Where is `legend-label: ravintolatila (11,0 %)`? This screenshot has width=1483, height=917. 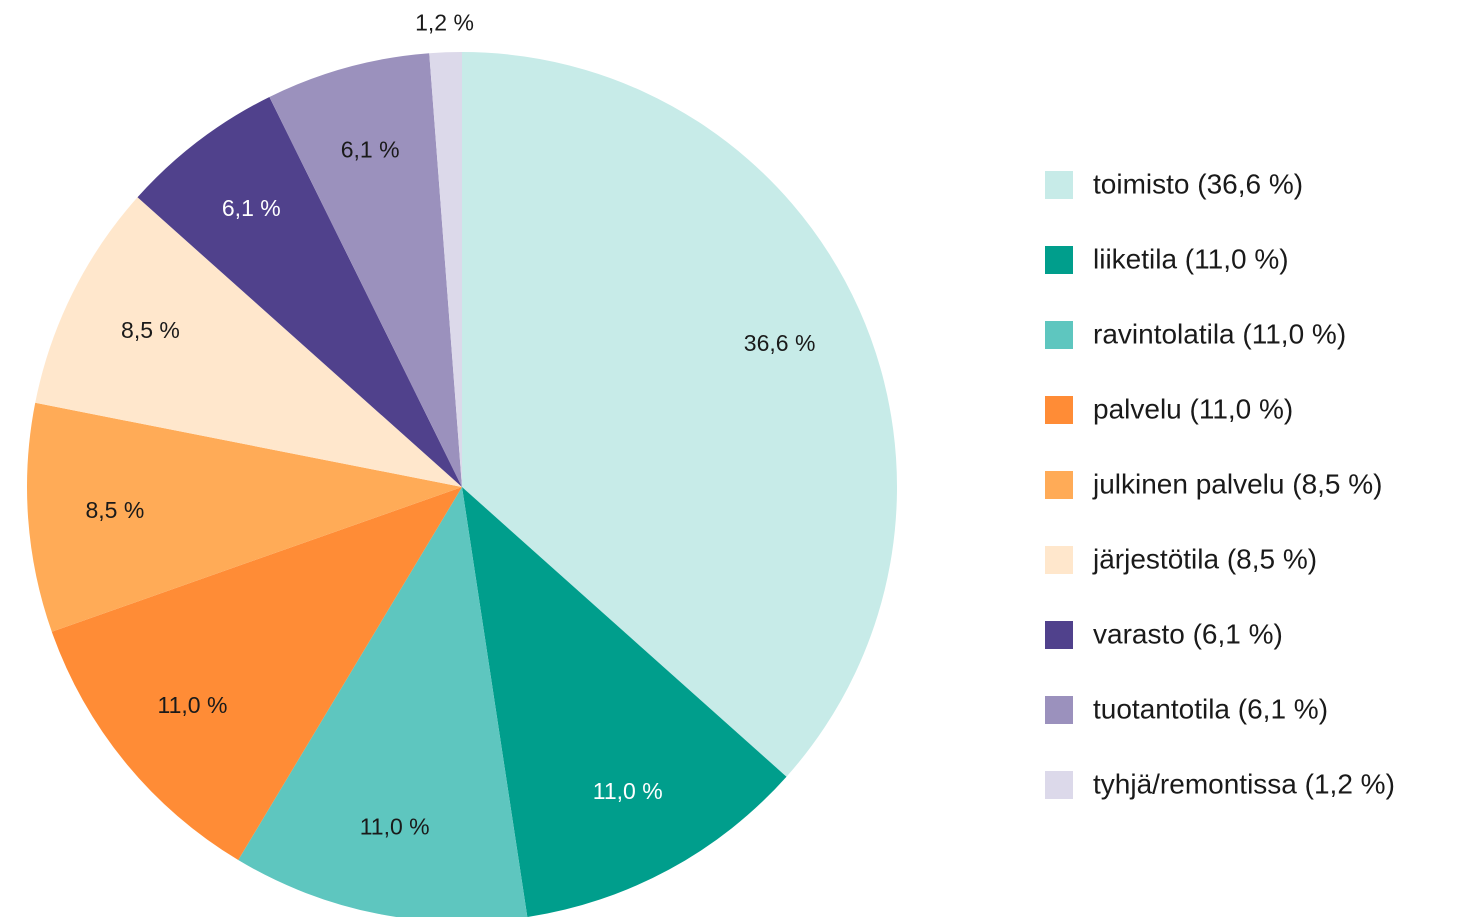
legend-label: ravintolatila (11,0 %) is located at coordinates (1219, 333).